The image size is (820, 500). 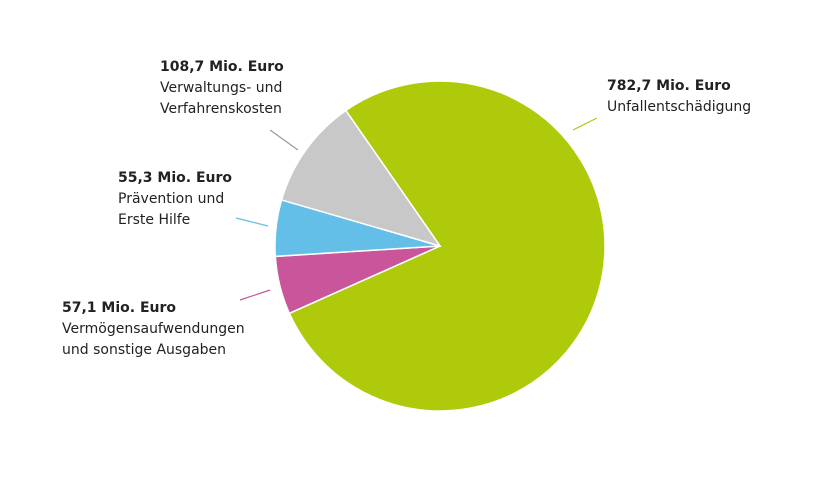 What do you see at coordinates (361, 178) in the screenshot?
I see `pie-slice` at bounding box center [361, 178].